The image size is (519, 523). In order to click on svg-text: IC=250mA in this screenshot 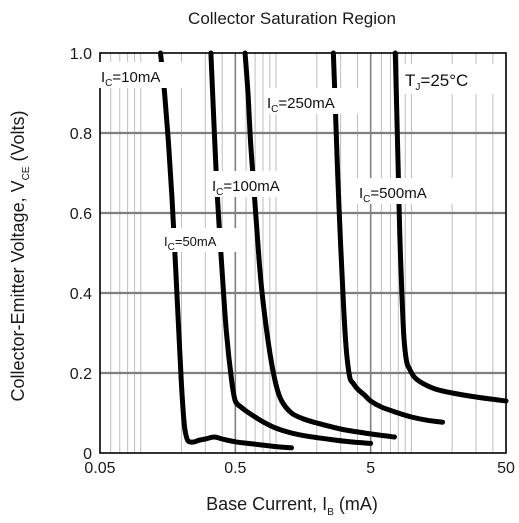, I will do `click(301, 105)`.